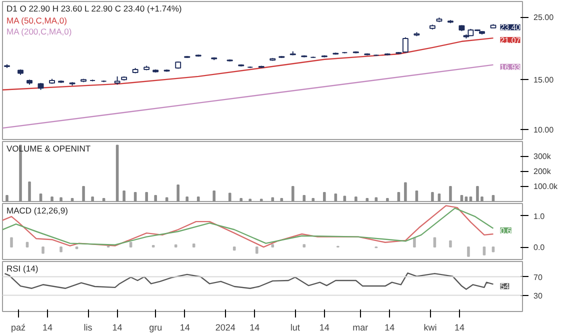 The image size is (564, 335). Describe the element at coordinates (22, 269) in the screenshot. I see `chart-title: RSI (14)` at that location.